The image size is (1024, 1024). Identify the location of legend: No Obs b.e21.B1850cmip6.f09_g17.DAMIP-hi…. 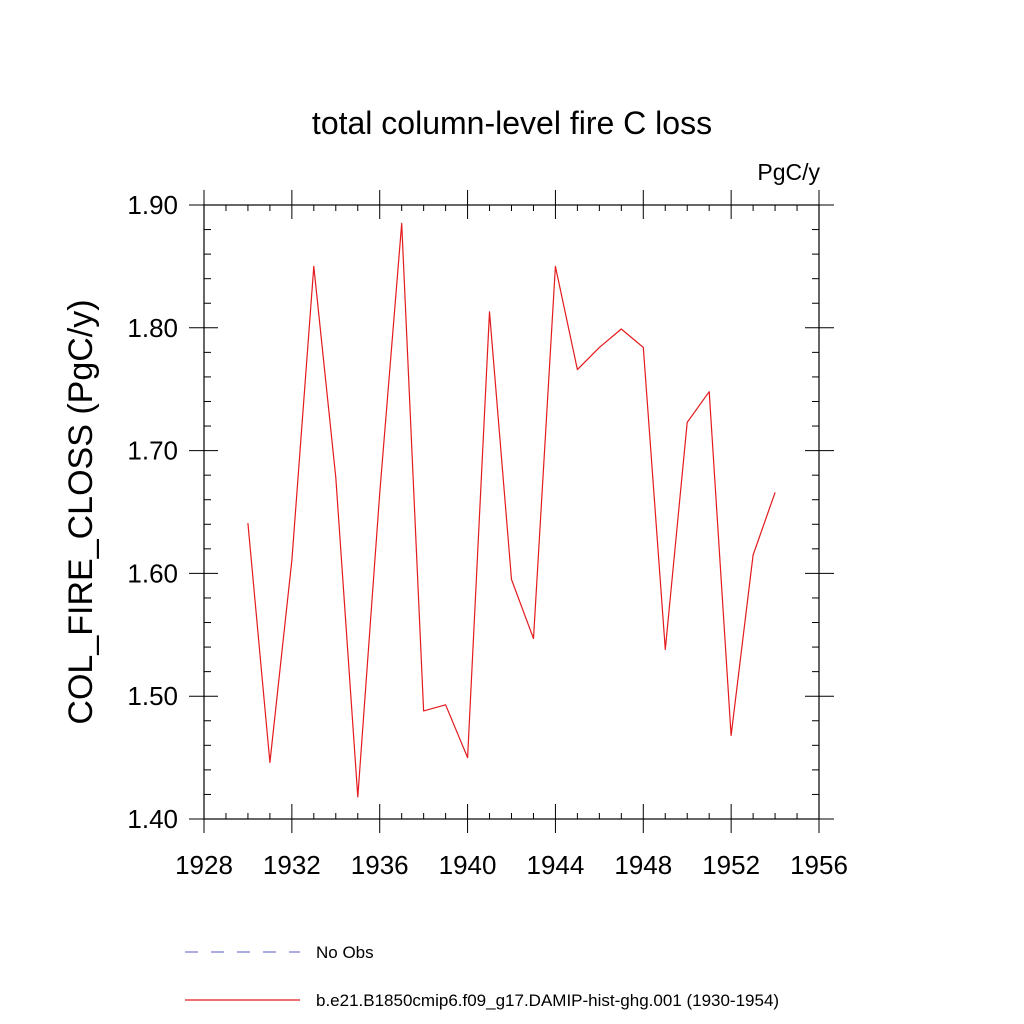
(482, 976).